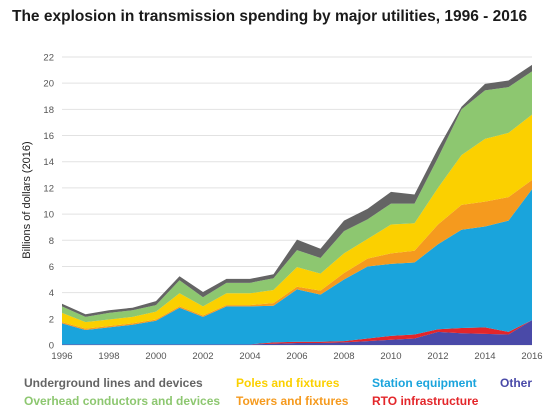  Describe the element at coordinates (48, 84) in the screenshot. I see `y-tick-label: 20` at that location.